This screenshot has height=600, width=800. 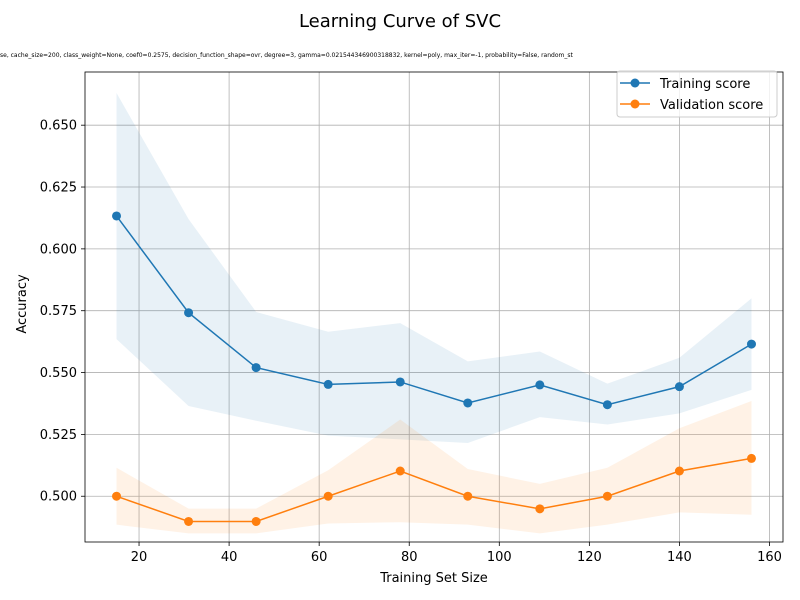 I want to click on legend-marker-training, so click(x=635, y=83).